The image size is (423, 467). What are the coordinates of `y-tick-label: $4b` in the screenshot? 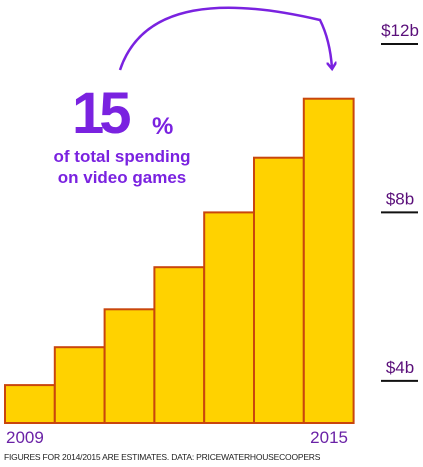 It's located at (400, 367).